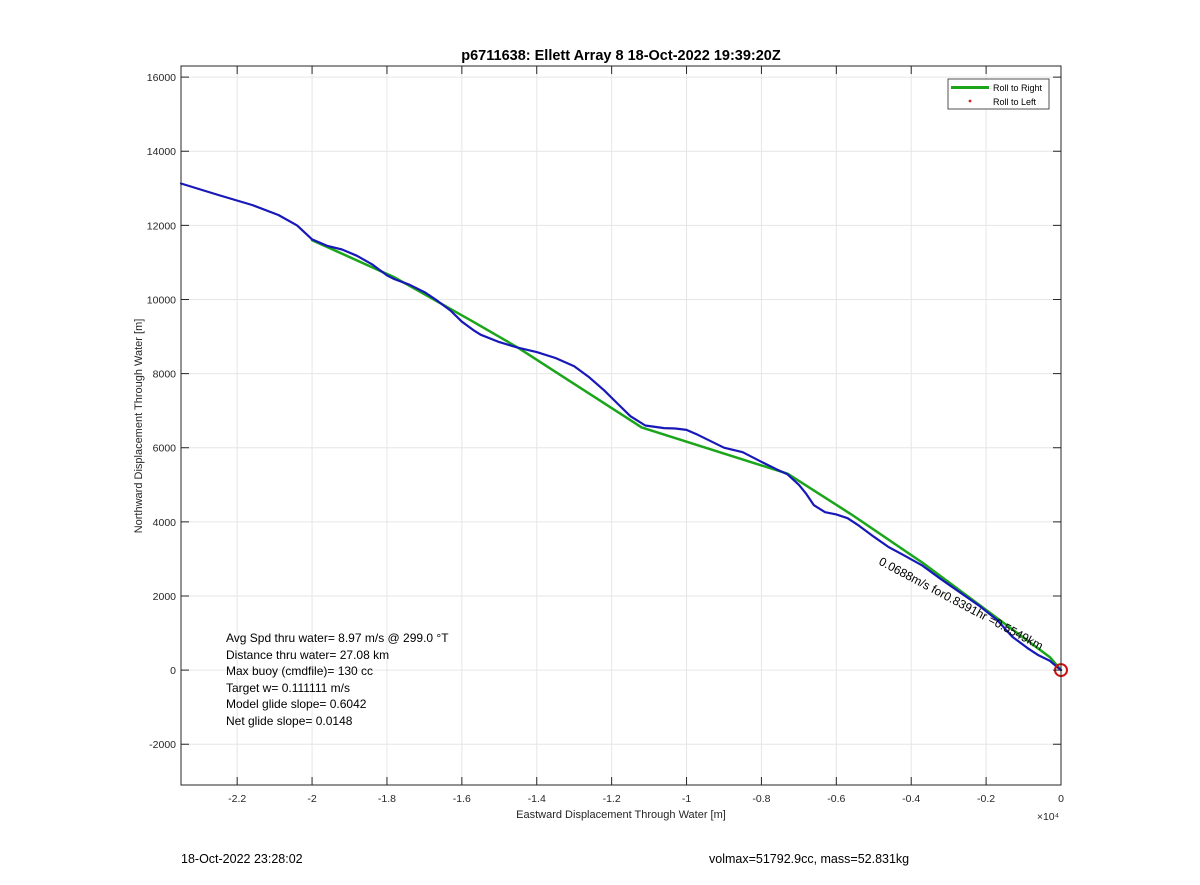 The height and width of the screenshot is (885, 1200). What do you see at coordinates (161, 78) in the screenshot?
I see `y-tick-label: 16000` at bounding box center [161, 78].